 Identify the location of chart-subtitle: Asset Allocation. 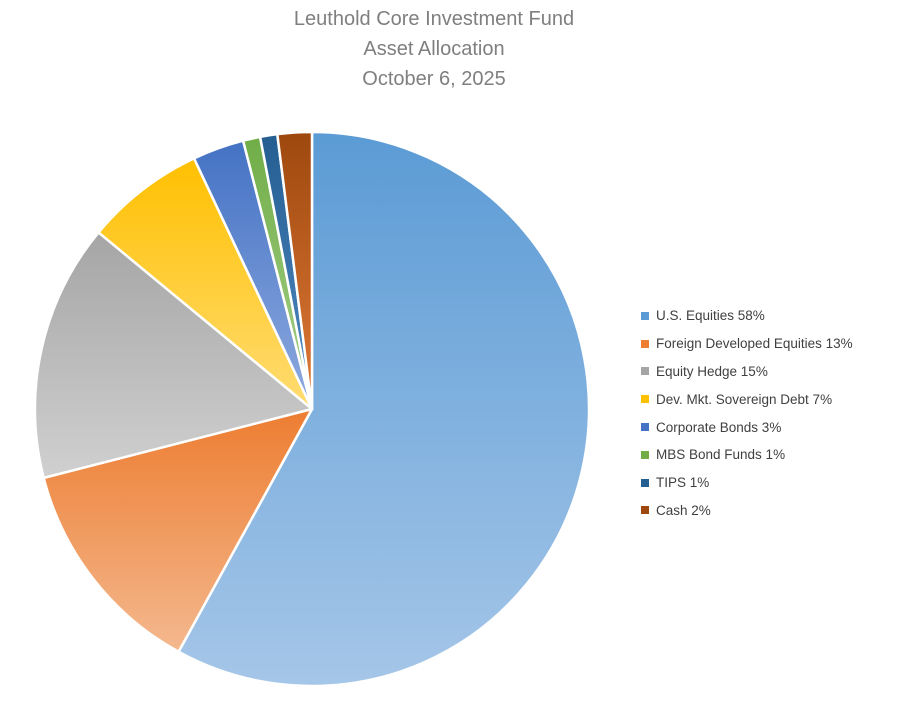
(434, 49).